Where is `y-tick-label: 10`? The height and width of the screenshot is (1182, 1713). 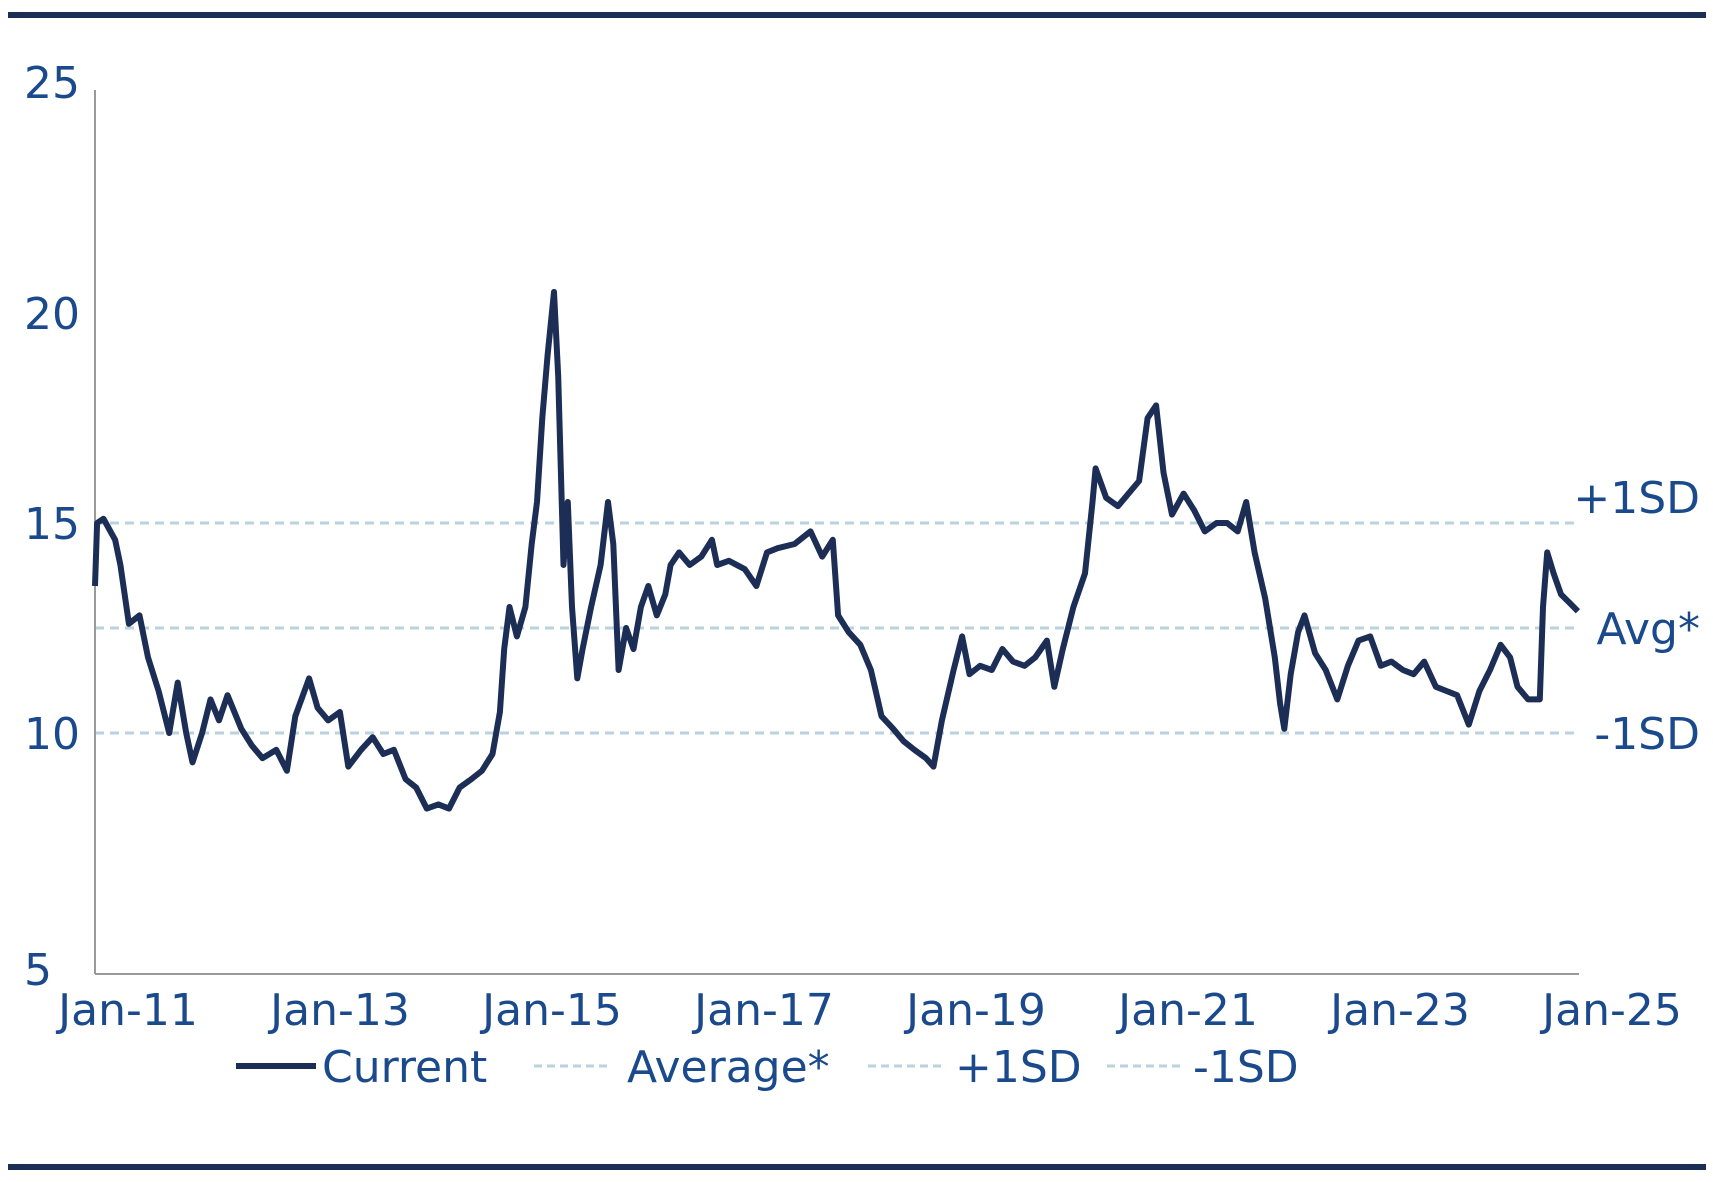 y-tick-label: 10 is located at coordinates (52, 734).